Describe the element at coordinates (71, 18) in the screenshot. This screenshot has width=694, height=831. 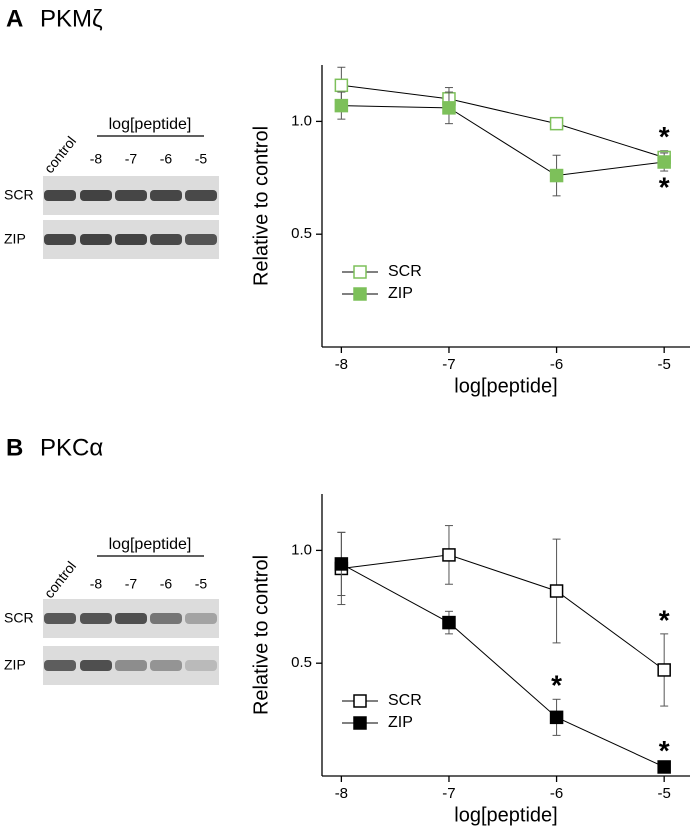
I see `panel-title: PKMζ` at that location.